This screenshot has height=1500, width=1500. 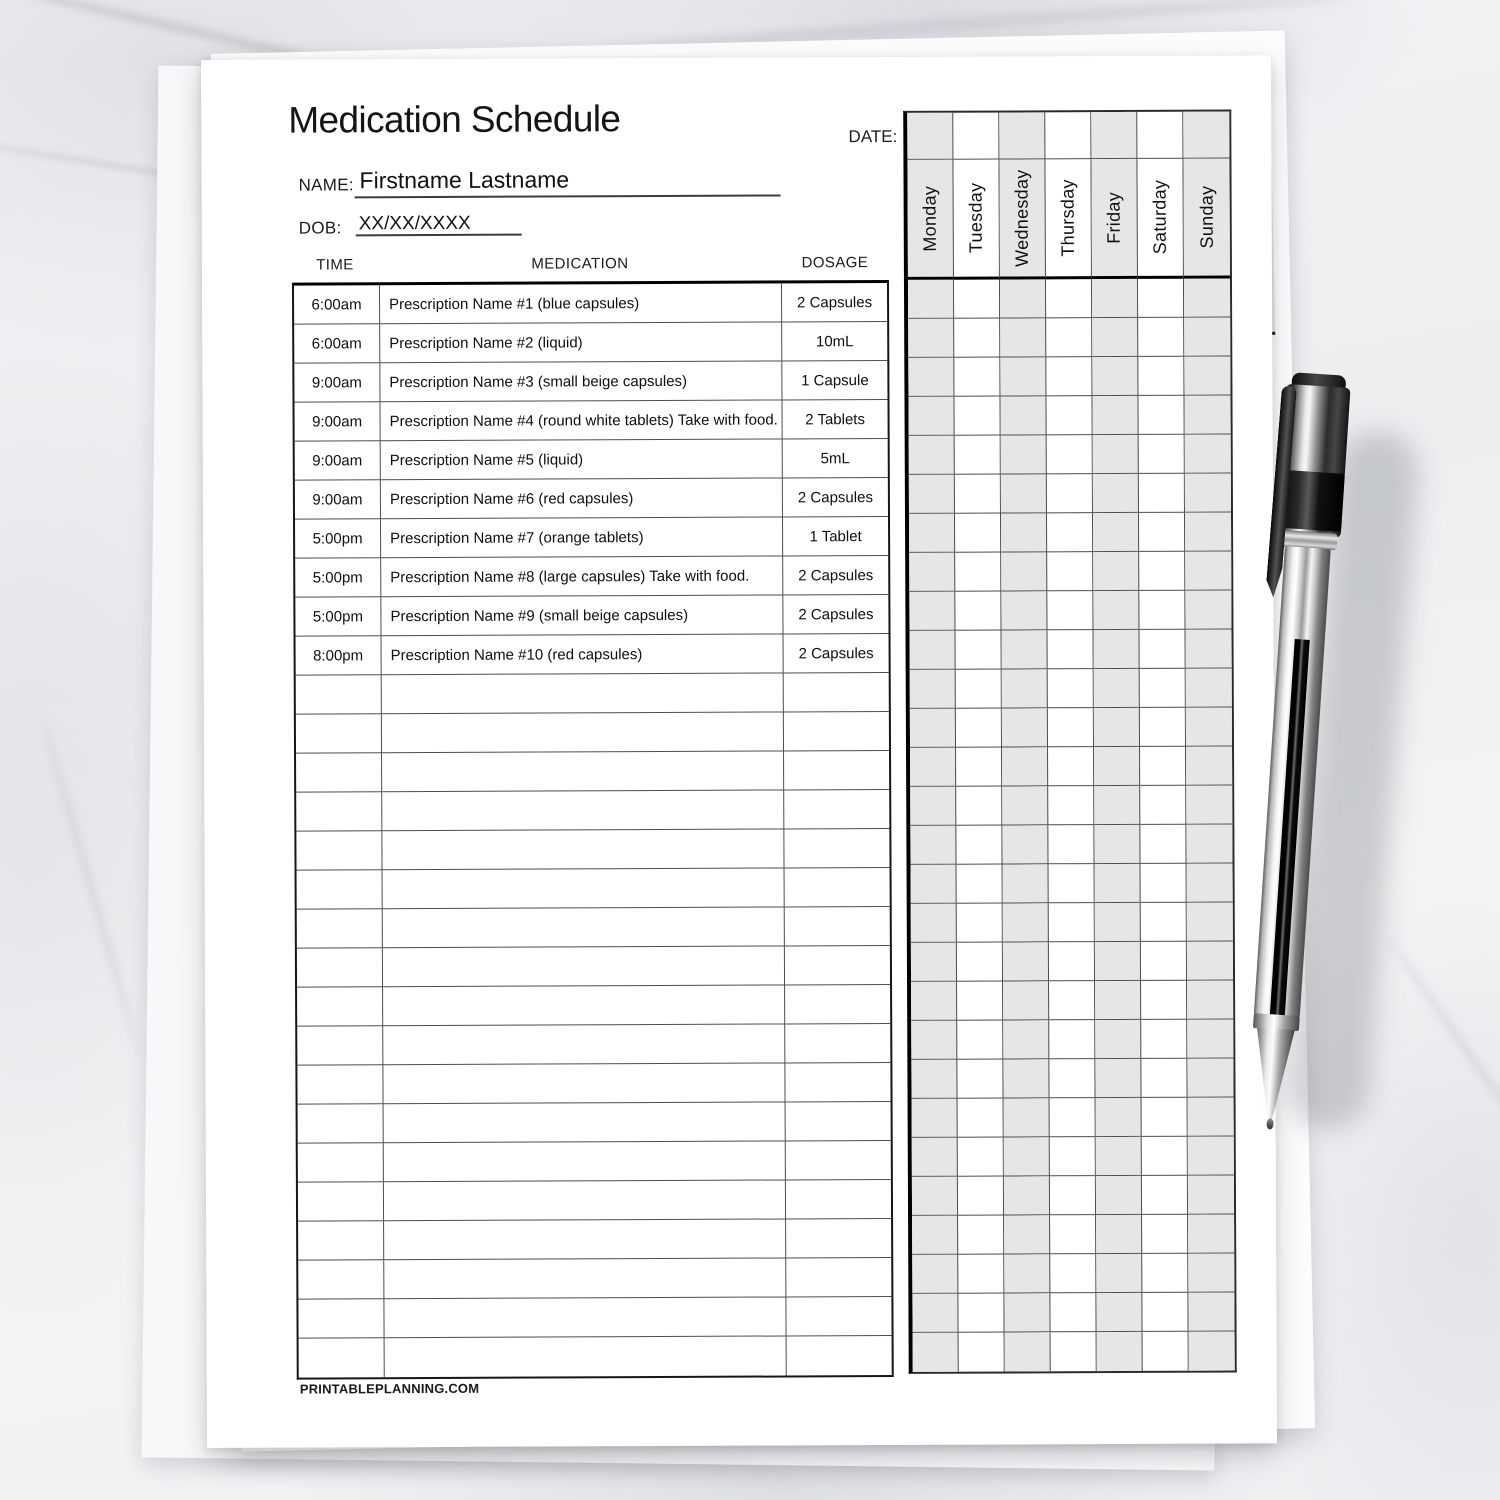 I want to click on dob-label: DOB:, so click(x=320, y=228).